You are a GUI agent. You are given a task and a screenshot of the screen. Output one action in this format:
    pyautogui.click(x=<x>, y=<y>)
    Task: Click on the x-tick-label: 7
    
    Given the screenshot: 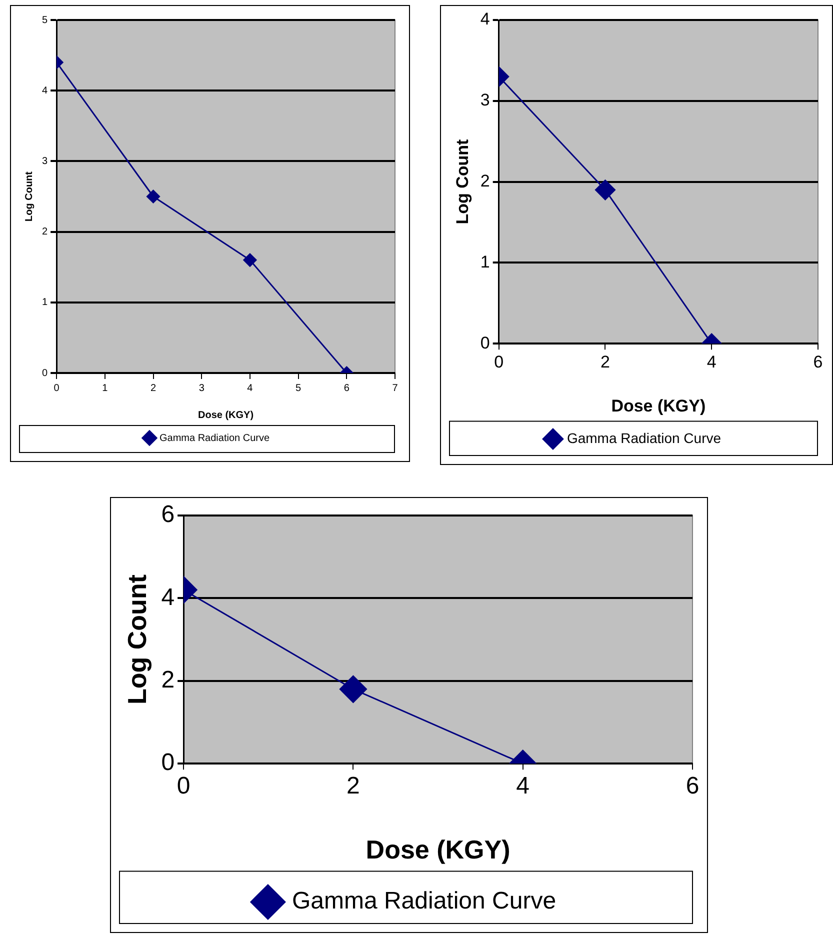 What is the action you would take?
    pyautogui.click(x=395, y=388)
    